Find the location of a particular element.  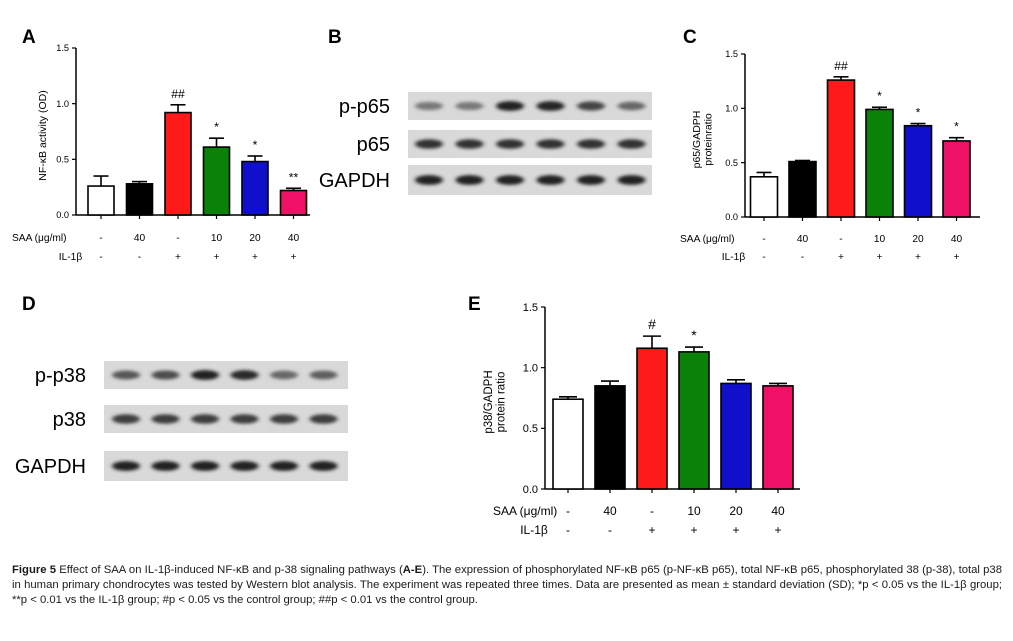

blot-label-b-p65: p65 is located at coordinates (373, 145).